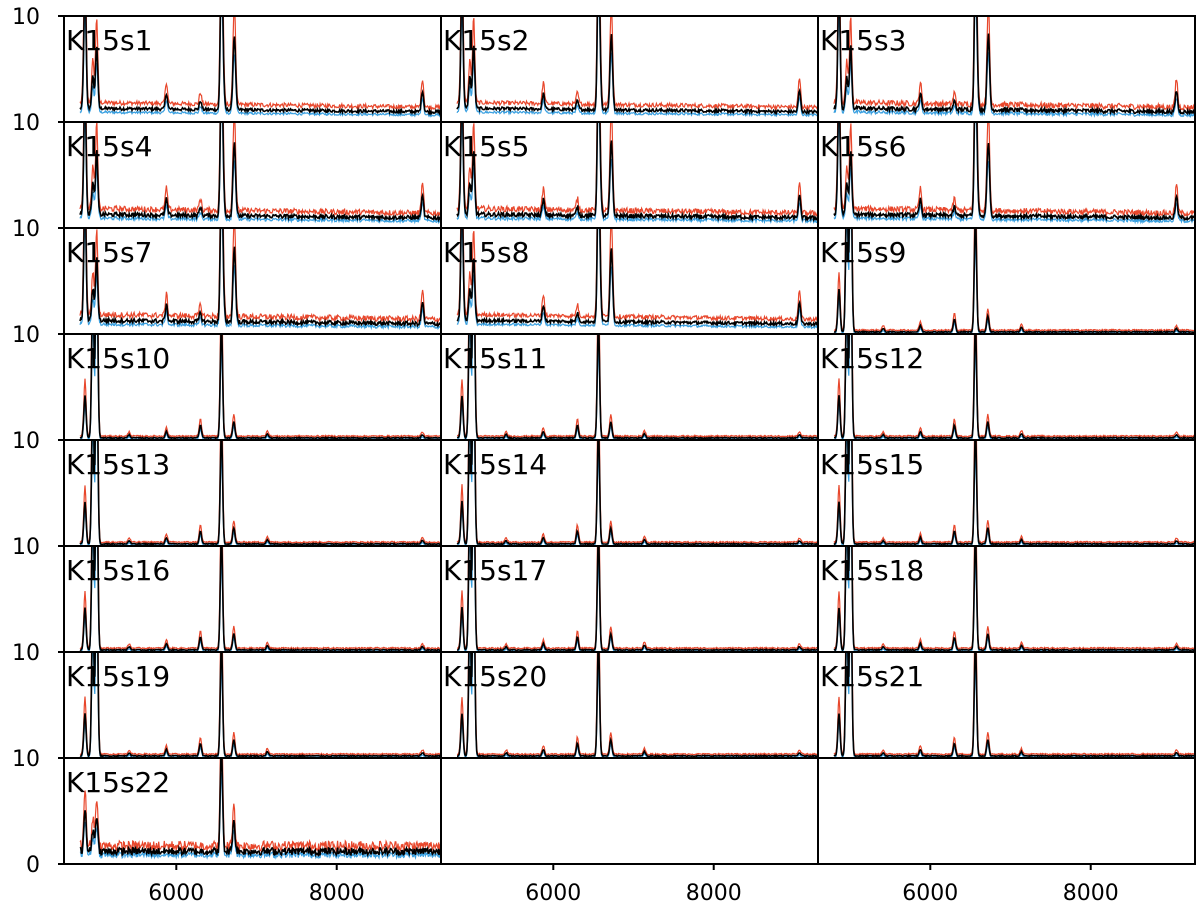 This screenshot has height=912, width=1200. What do you see at coordinates (486, 146) in the screenshot?
I see `panel-label: K15s5` at bounding box center [486, 146].